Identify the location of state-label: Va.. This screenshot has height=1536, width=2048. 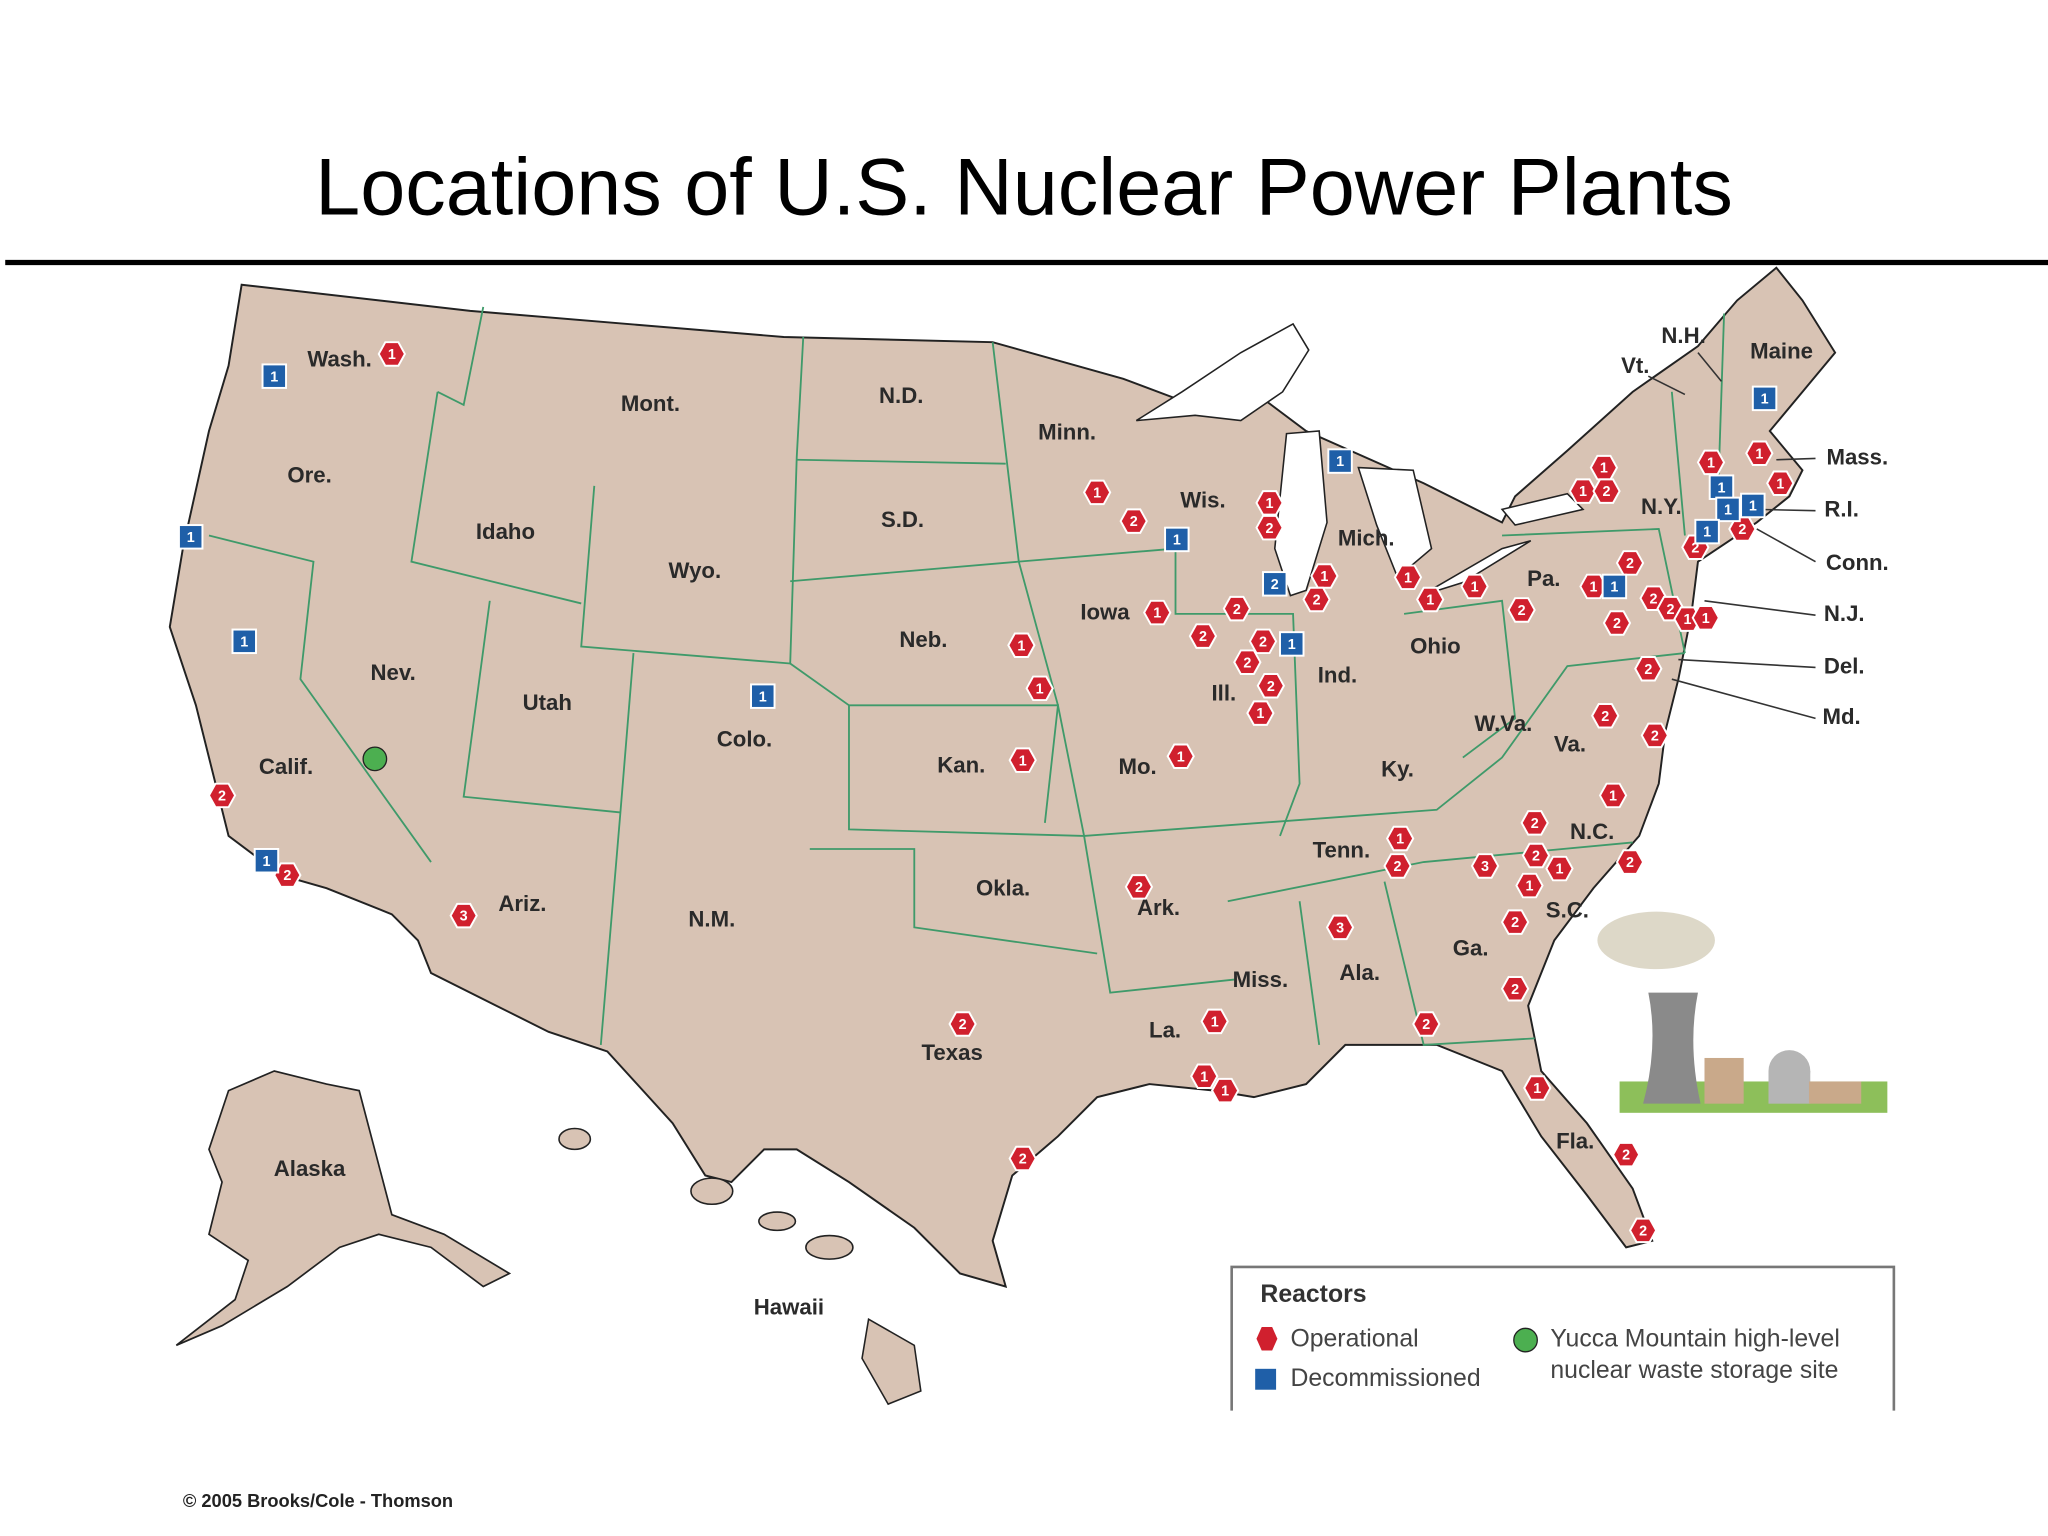
(1570, 744).